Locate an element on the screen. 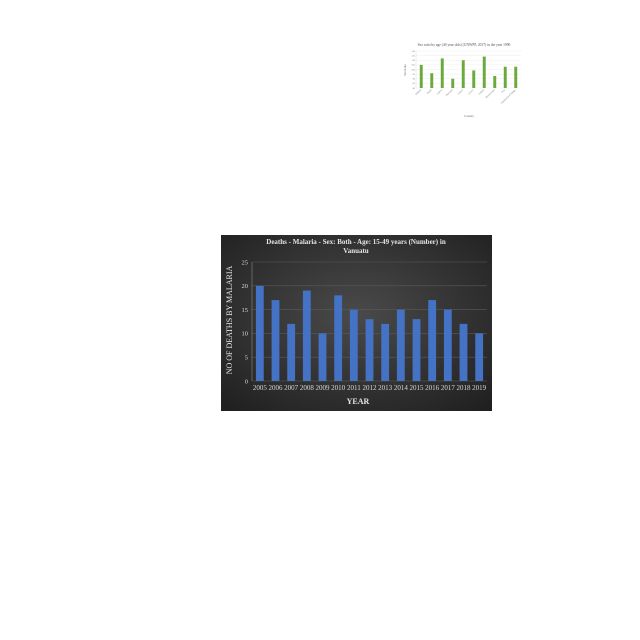  y-tick-label: 115 is located at coordinates (414, 55).